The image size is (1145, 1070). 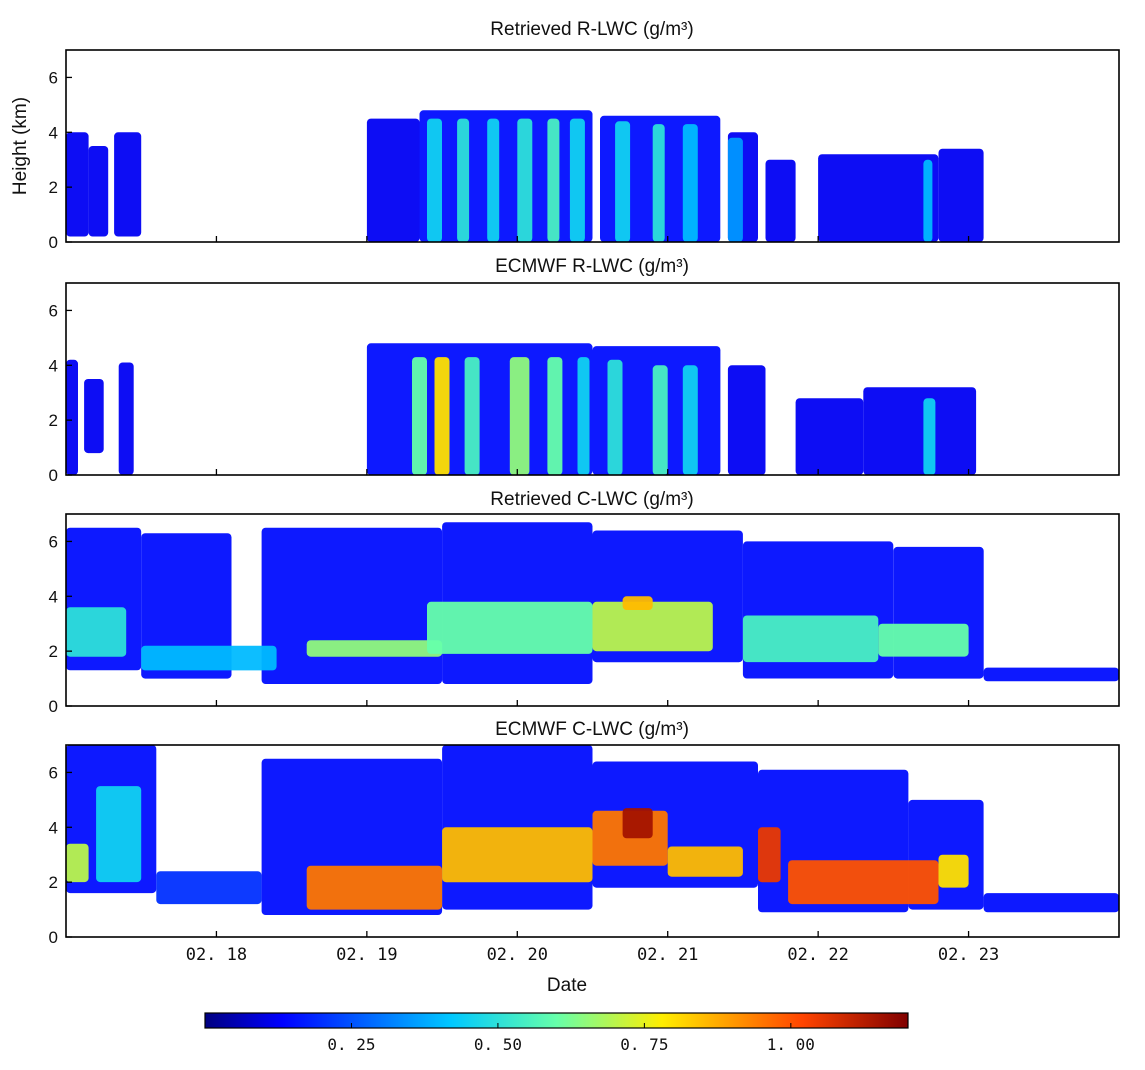 I want to click on heatmap-cells-retrieved-r-lwc, so click(x=525, y=176).